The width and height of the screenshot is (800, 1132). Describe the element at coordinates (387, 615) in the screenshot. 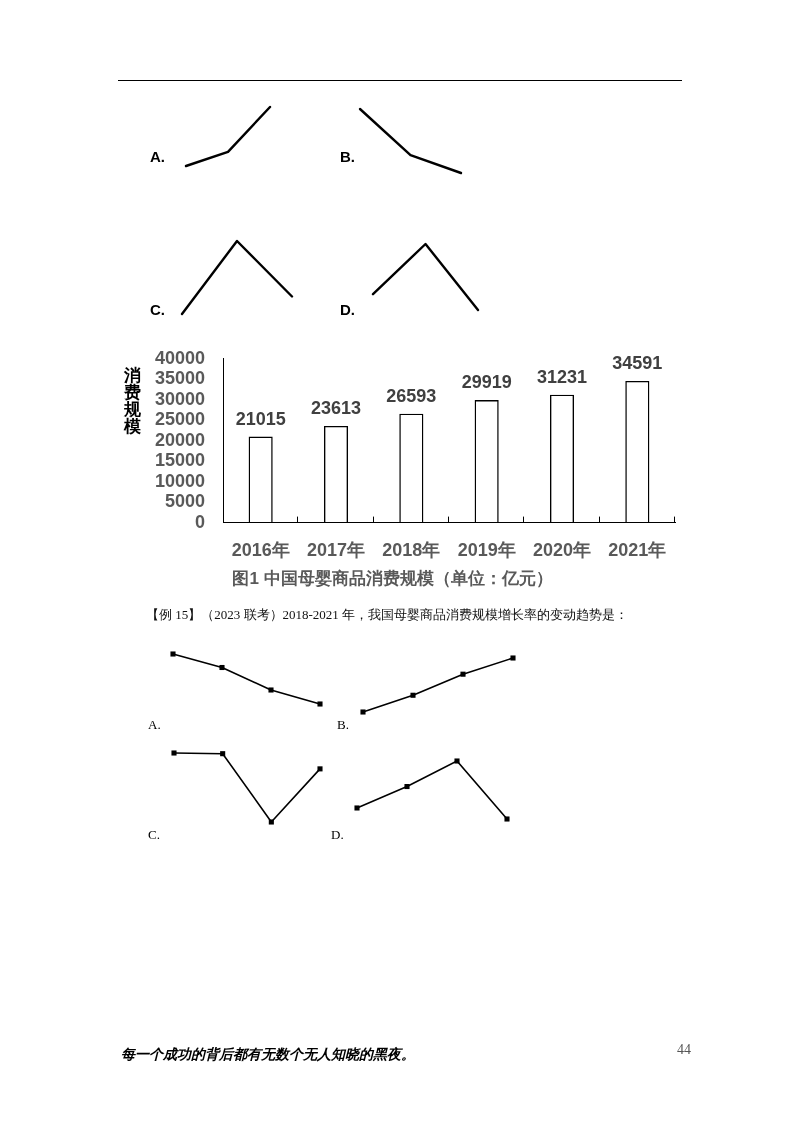

I see `text: 【例 15】（2023 联考）2018-2021 年，我国母婴商品消费规模增长率的变动趋势是：` at that location.